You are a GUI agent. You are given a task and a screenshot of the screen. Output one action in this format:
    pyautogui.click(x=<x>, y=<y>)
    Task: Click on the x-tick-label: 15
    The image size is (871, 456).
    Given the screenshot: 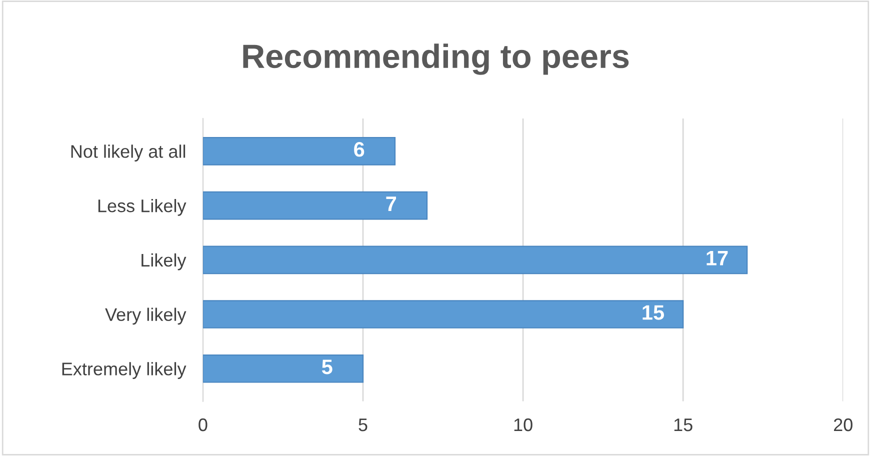 What is the action you would take?
    pyautogui.click(x=683, y=425)
    